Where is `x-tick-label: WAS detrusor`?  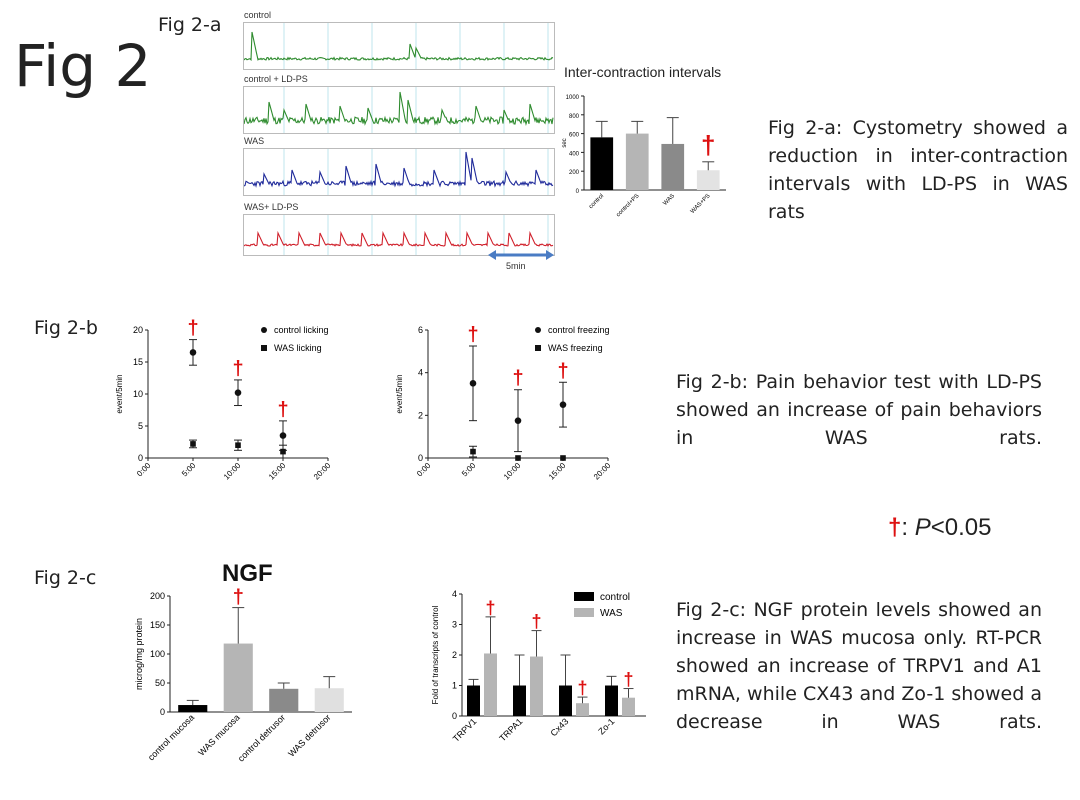
x-tick-label: WAS detrusor is located at coordinates (309, 735).